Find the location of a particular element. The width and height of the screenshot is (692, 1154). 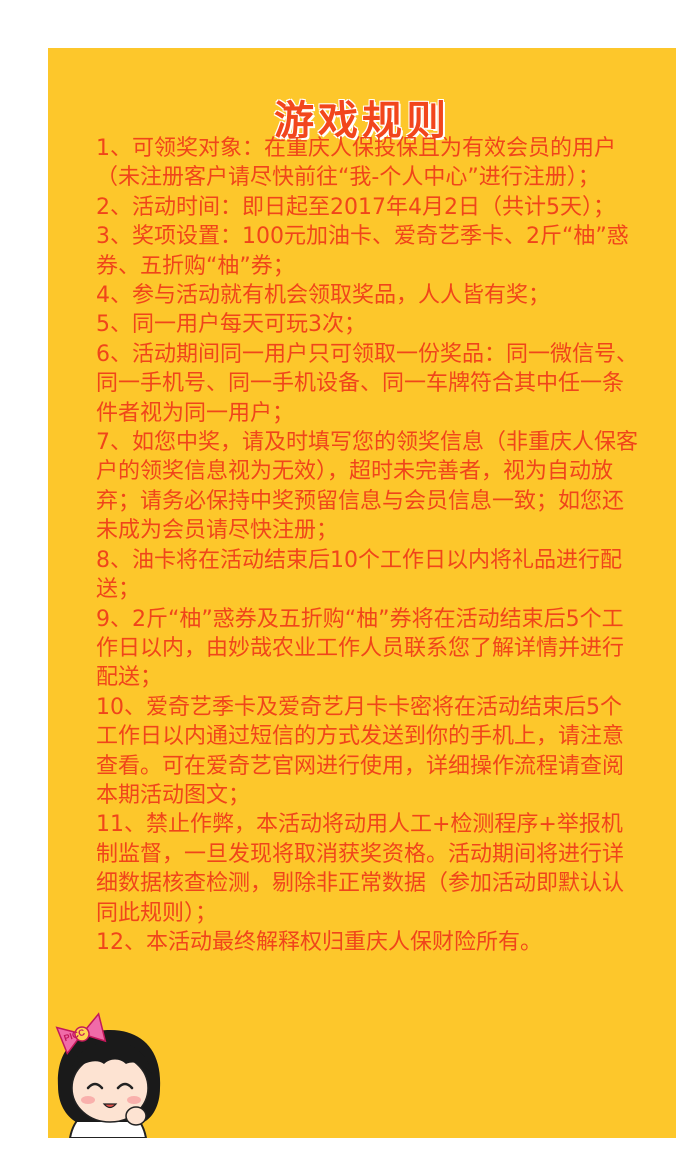

mascot-bangs is located at coordinates (111, 1058).